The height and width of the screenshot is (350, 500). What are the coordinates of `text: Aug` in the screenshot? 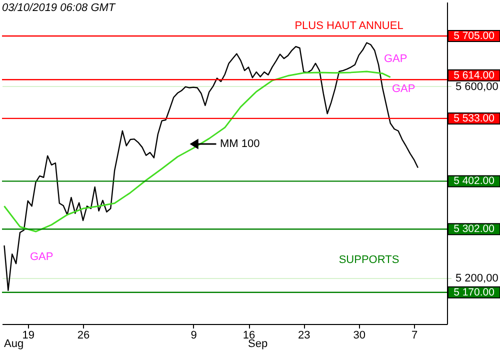 It's located at (14, 344).